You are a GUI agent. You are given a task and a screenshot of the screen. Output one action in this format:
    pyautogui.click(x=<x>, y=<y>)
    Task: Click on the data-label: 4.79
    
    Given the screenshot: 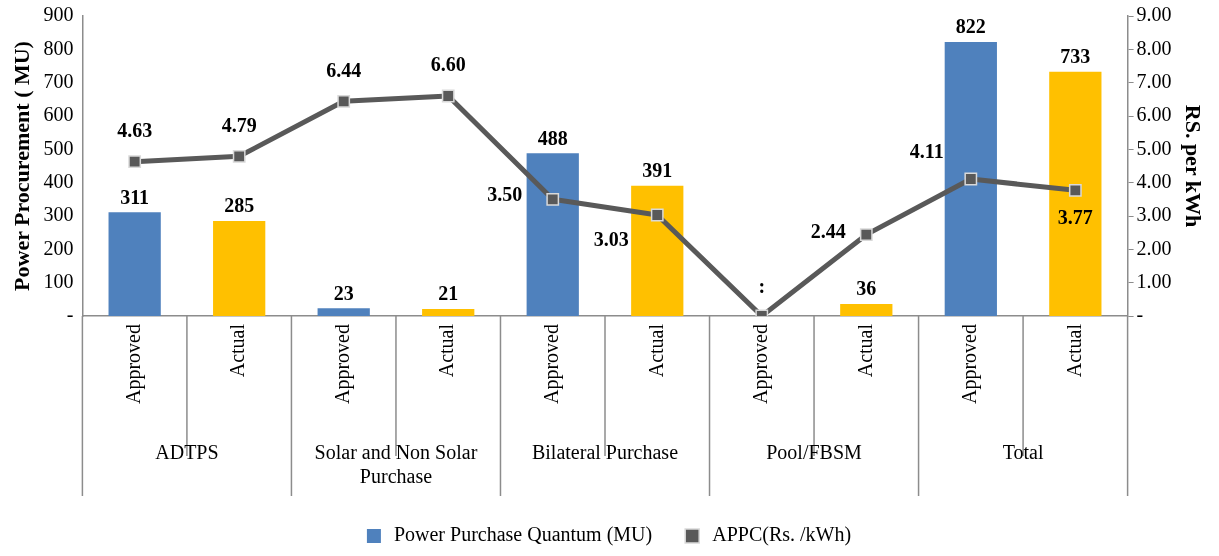 What is the action you would take?
    pyautogui.click(x=239, y=124)
    